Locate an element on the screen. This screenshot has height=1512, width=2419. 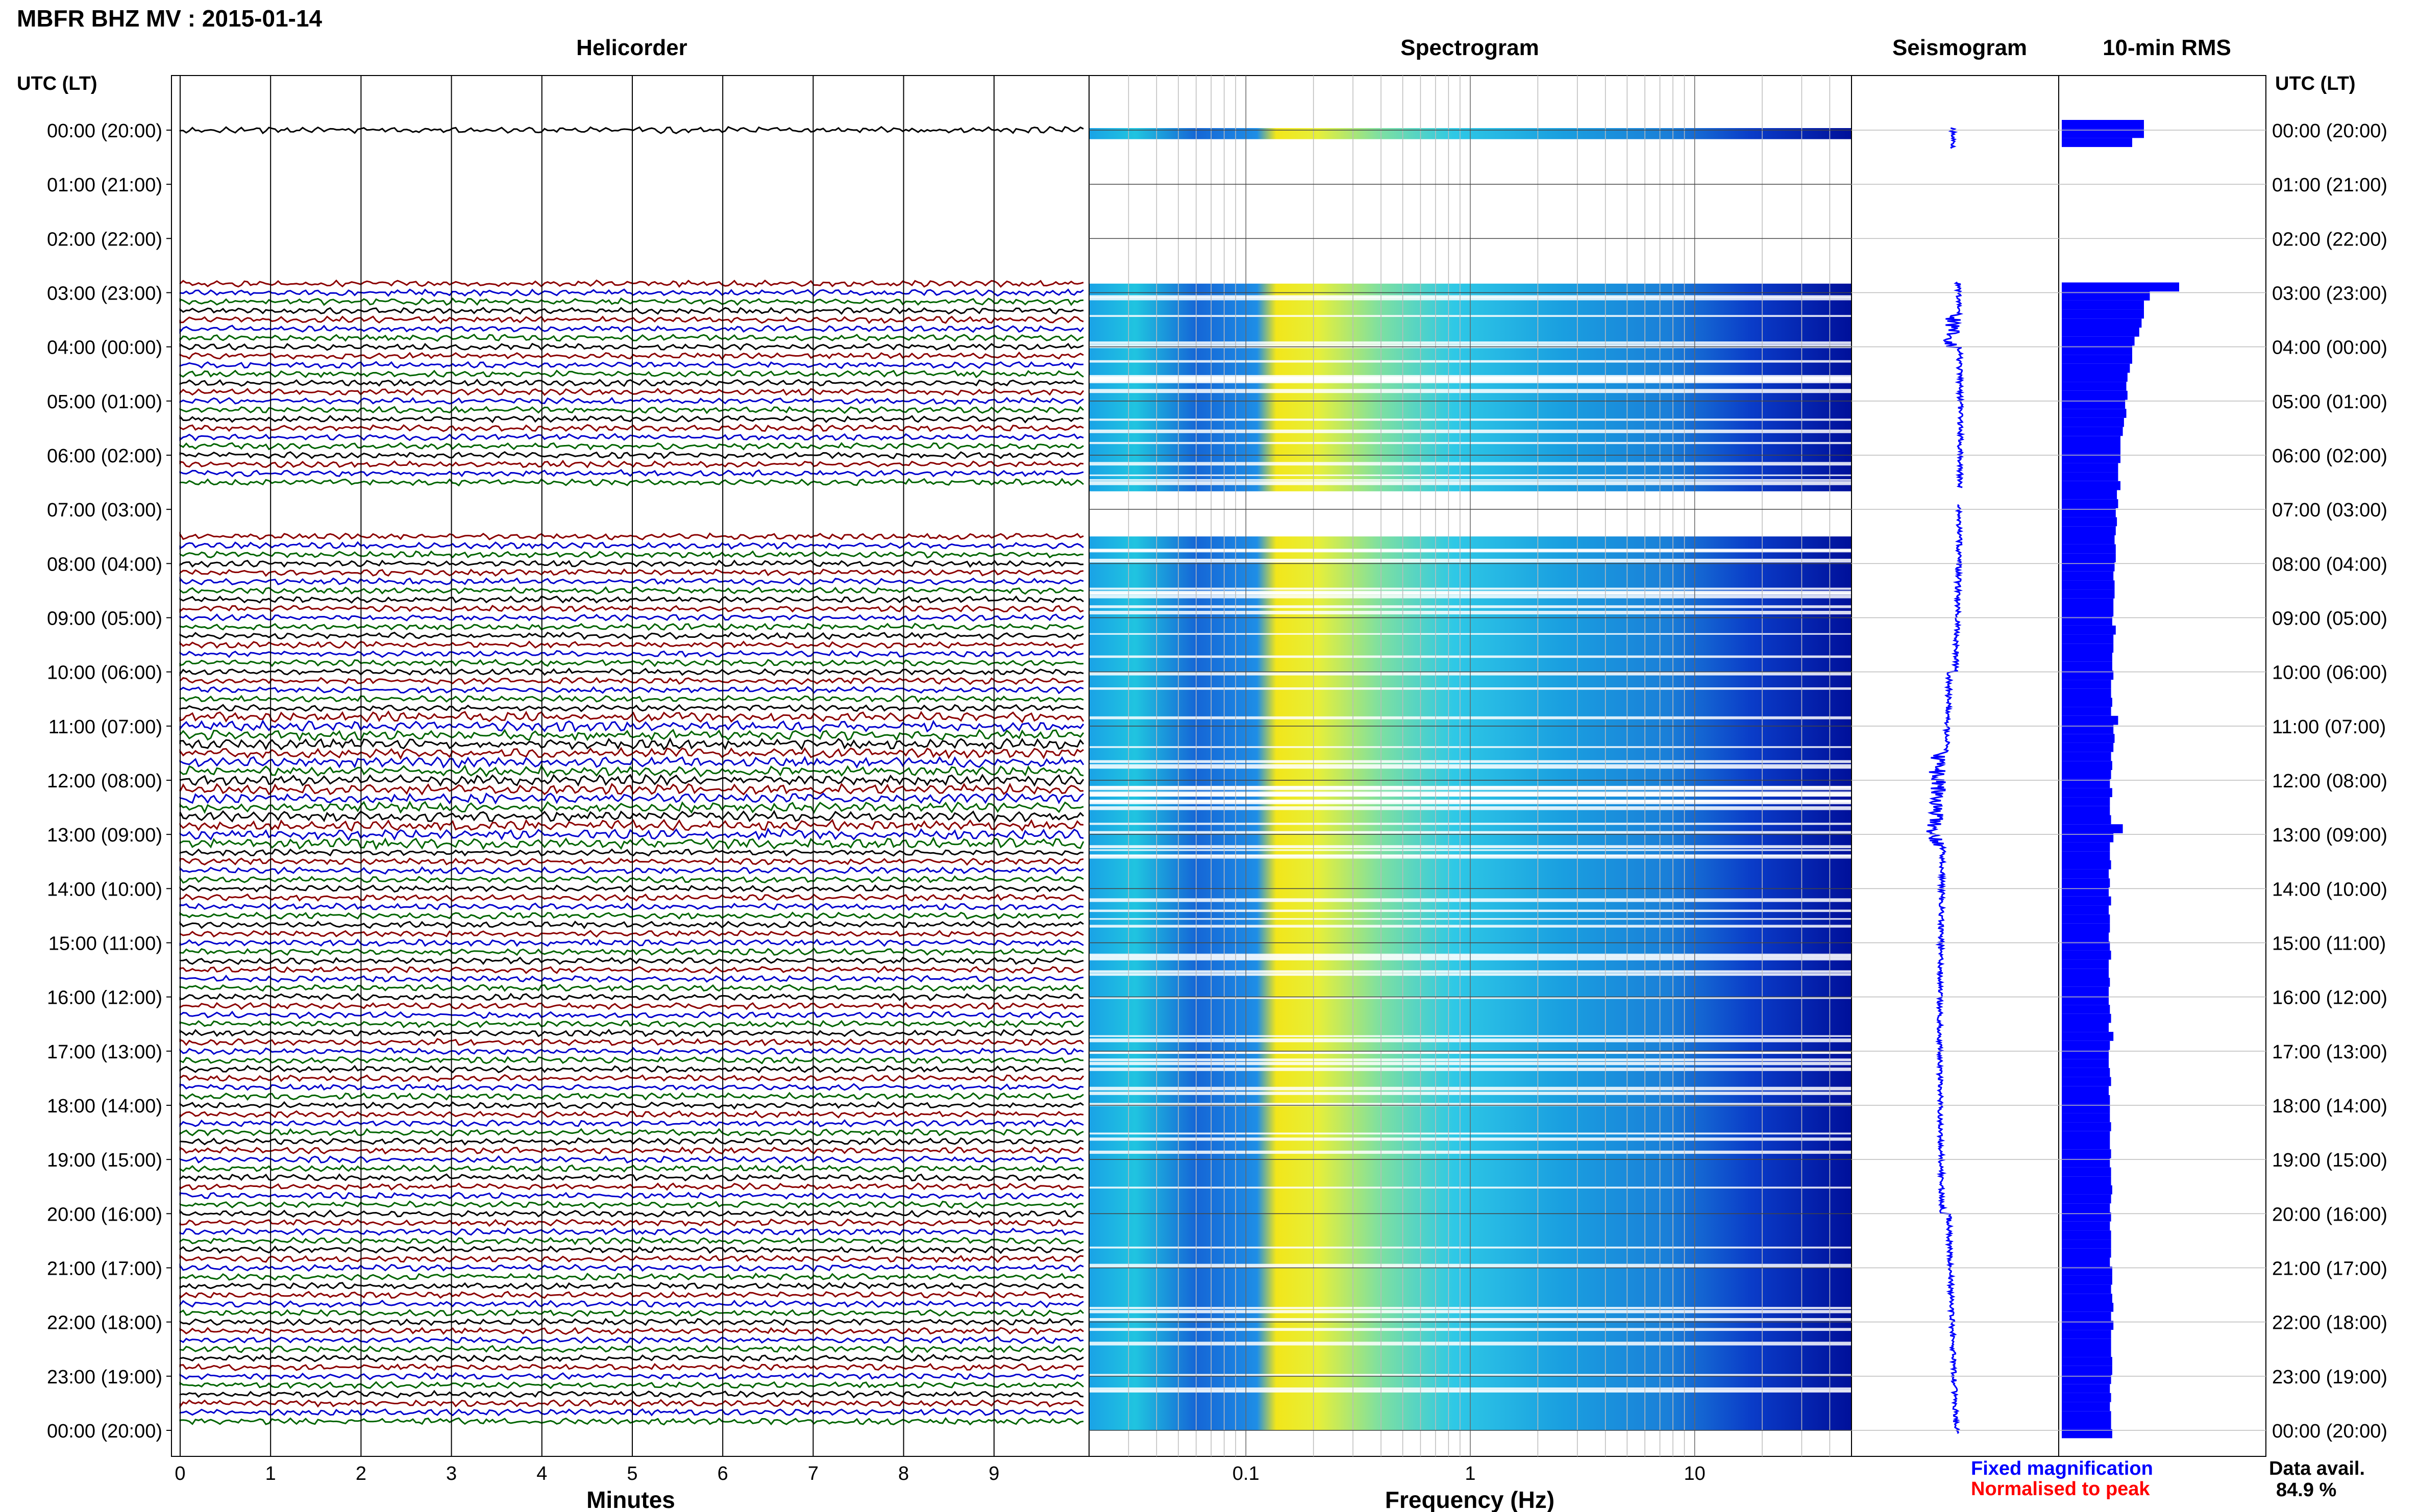
time-label-right: 20:00 (16:00) is located at coordinates (2329, 1214).